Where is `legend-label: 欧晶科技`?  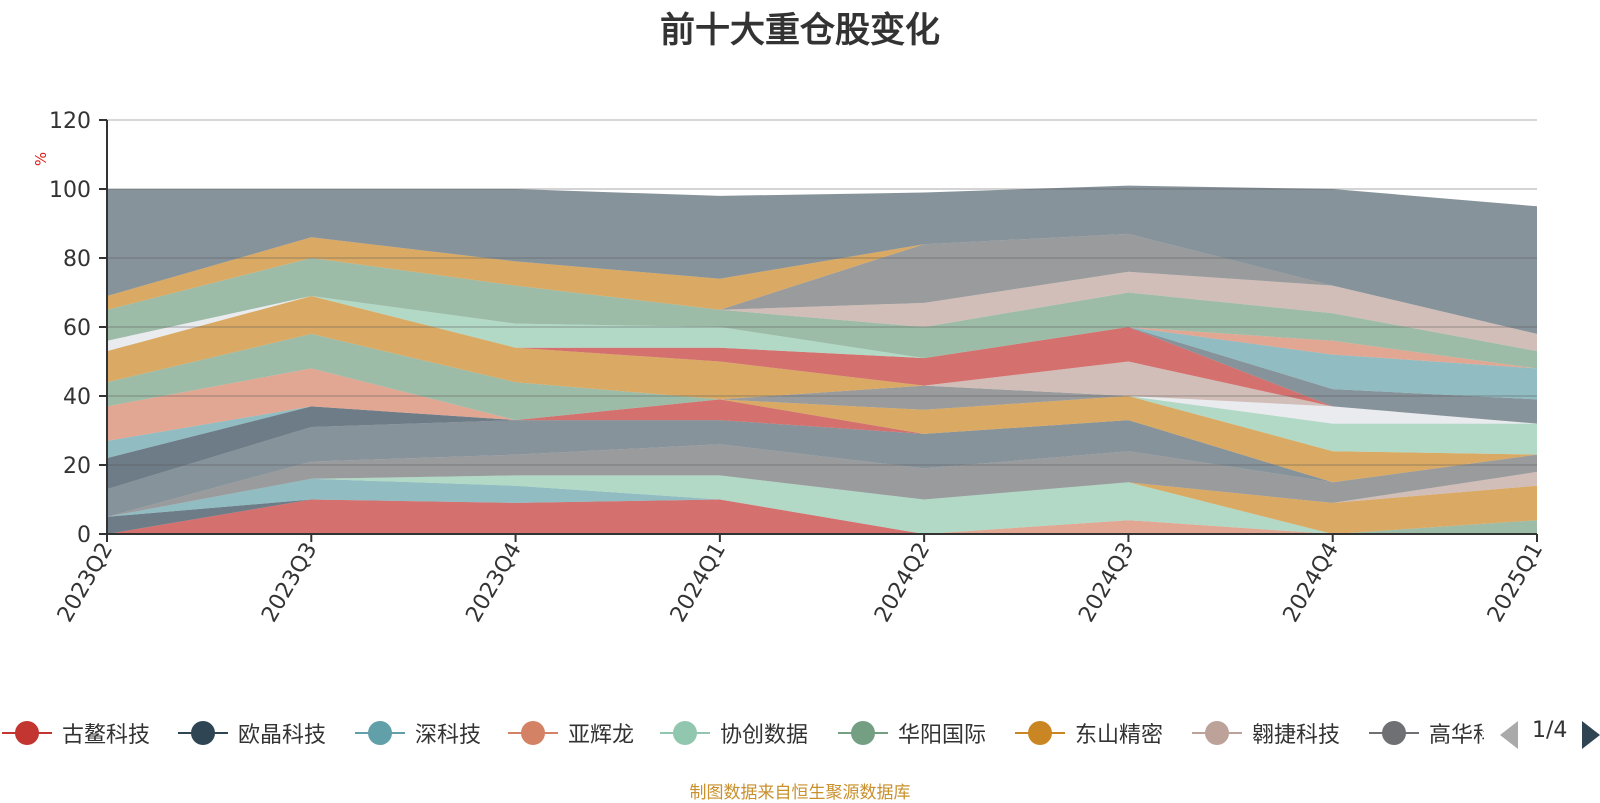
legend-label: 欧晶科技 is located at coordinates (282, 735).